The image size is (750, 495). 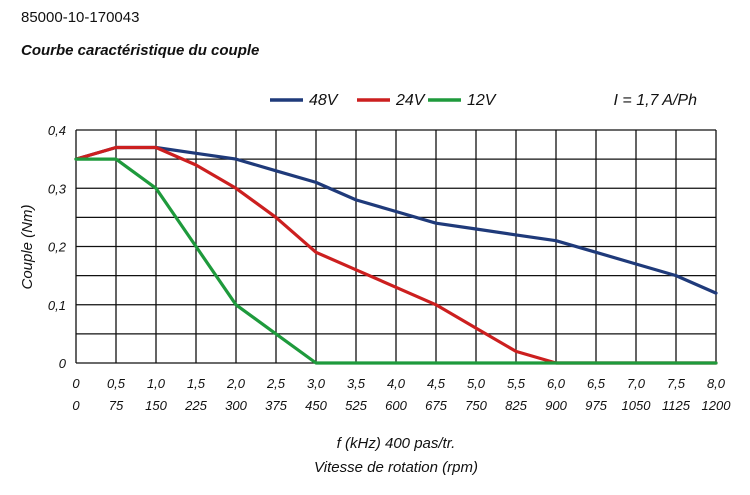 What do you see at coordinates (316, 383) in the screenshot?
I see `x-tick-label: 3,0` at bounding box center [316, 383].